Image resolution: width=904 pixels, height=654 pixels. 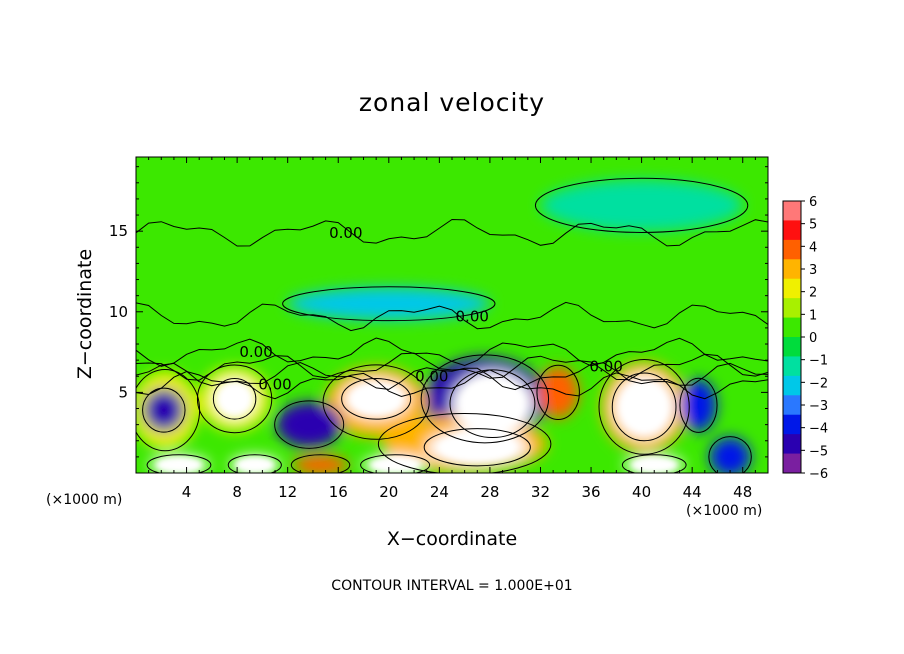 I want to click on contour-interval-note: CONTOUR INTERVAL = 1.000E+01, so click(x=452, y=586).